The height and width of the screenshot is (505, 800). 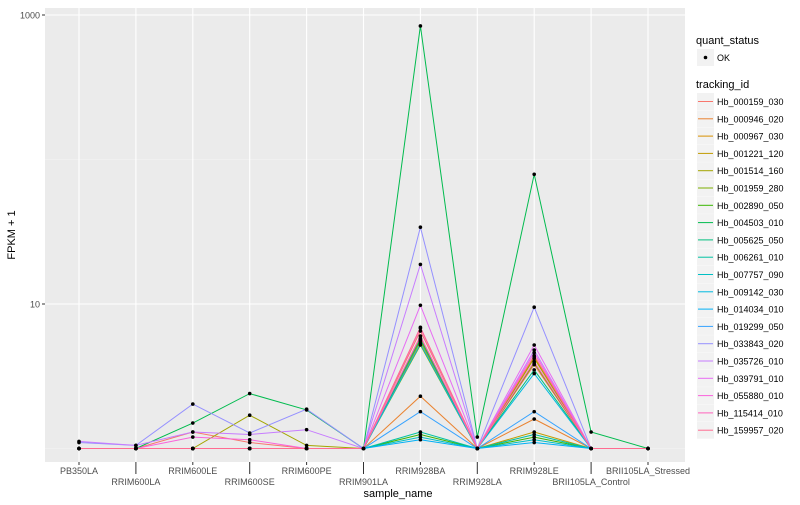 What do you see at coordinates (591, 482) in the screenshot?
I see `x-tick-label: BRII105LA_Control` at bounding box center [591, 482].